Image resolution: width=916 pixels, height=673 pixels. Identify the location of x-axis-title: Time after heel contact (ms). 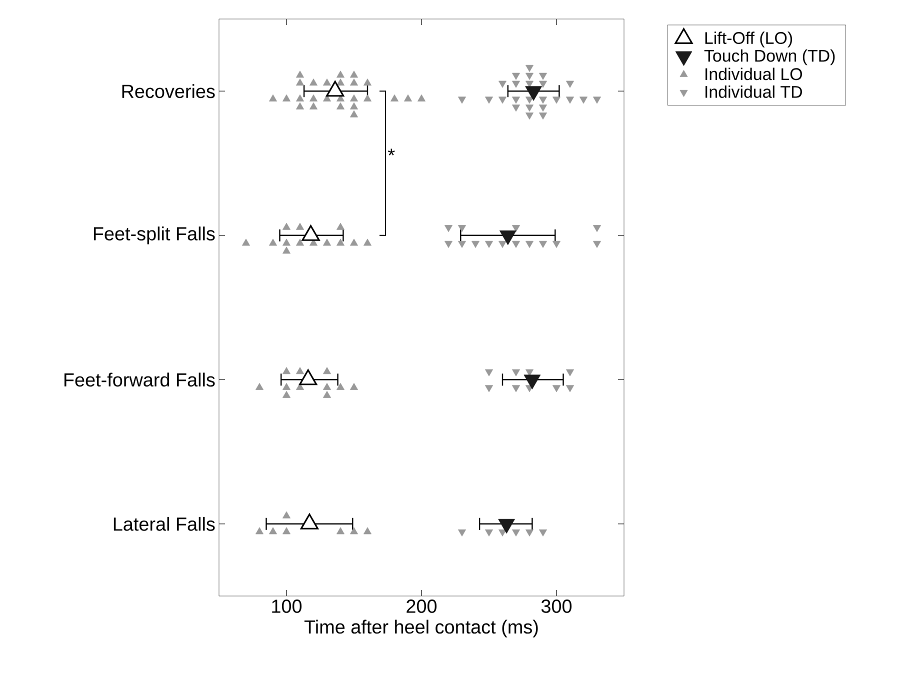
(421, 629).